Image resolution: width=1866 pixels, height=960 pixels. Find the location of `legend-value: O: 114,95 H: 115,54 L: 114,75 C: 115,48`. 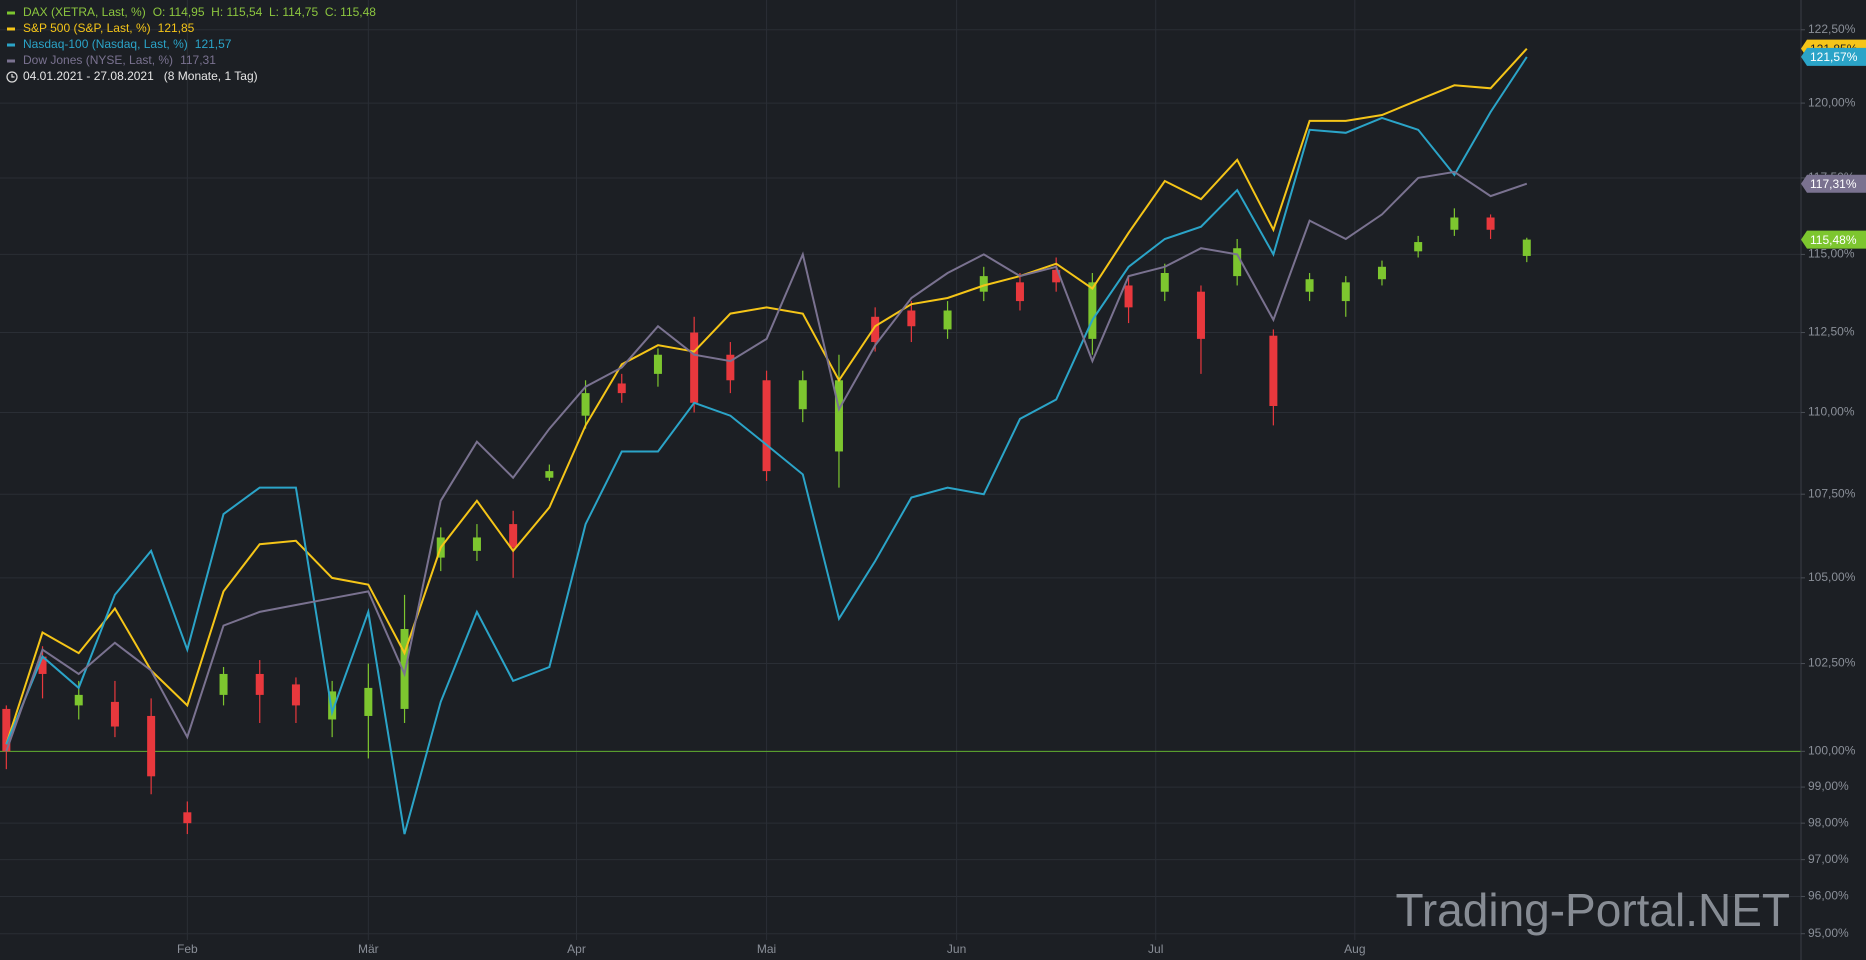

legend-value: O: 114,95 H: 115,54 L: 114,75 C: 115,48 is located at coordinates (265, 12).